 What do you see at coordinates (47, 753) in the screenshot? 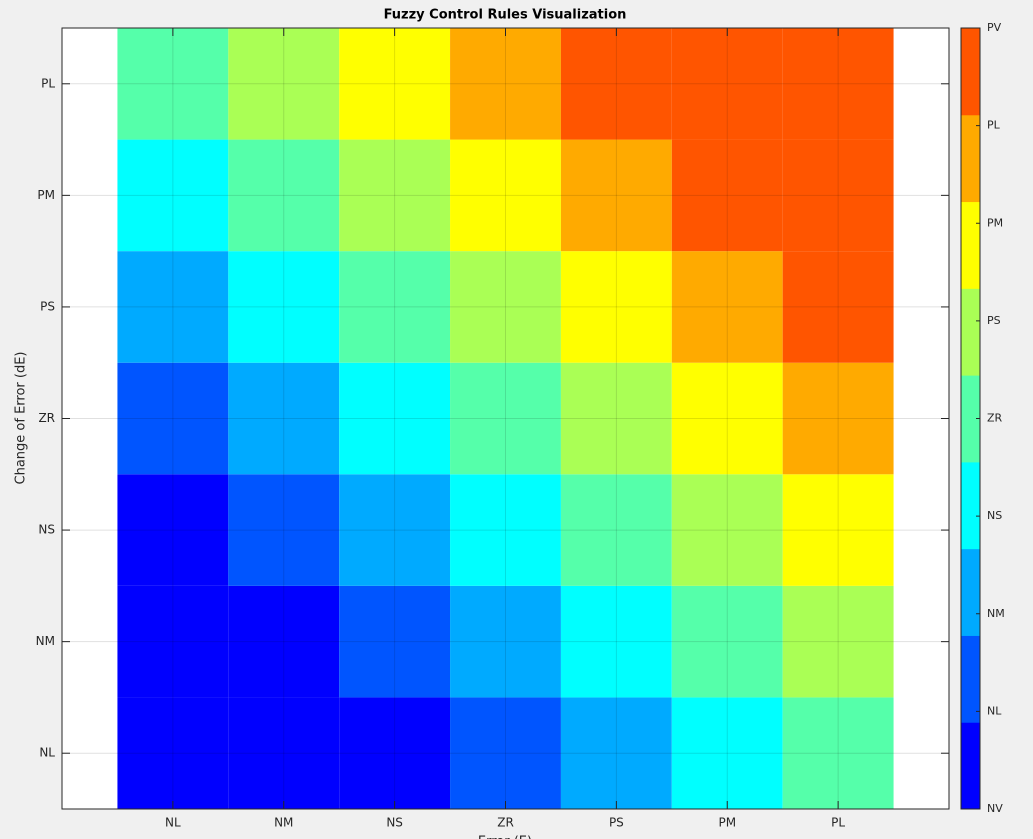
I see `y-tick-label: NL` at bounding box center [47, 753].